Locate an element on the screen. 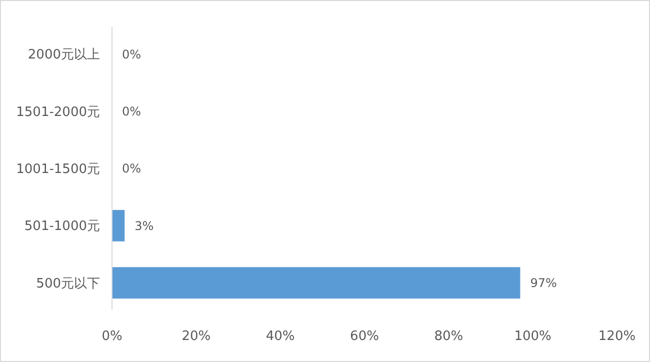  y-tick-label: 1001-1500元 is located at coordinates (58, 170).